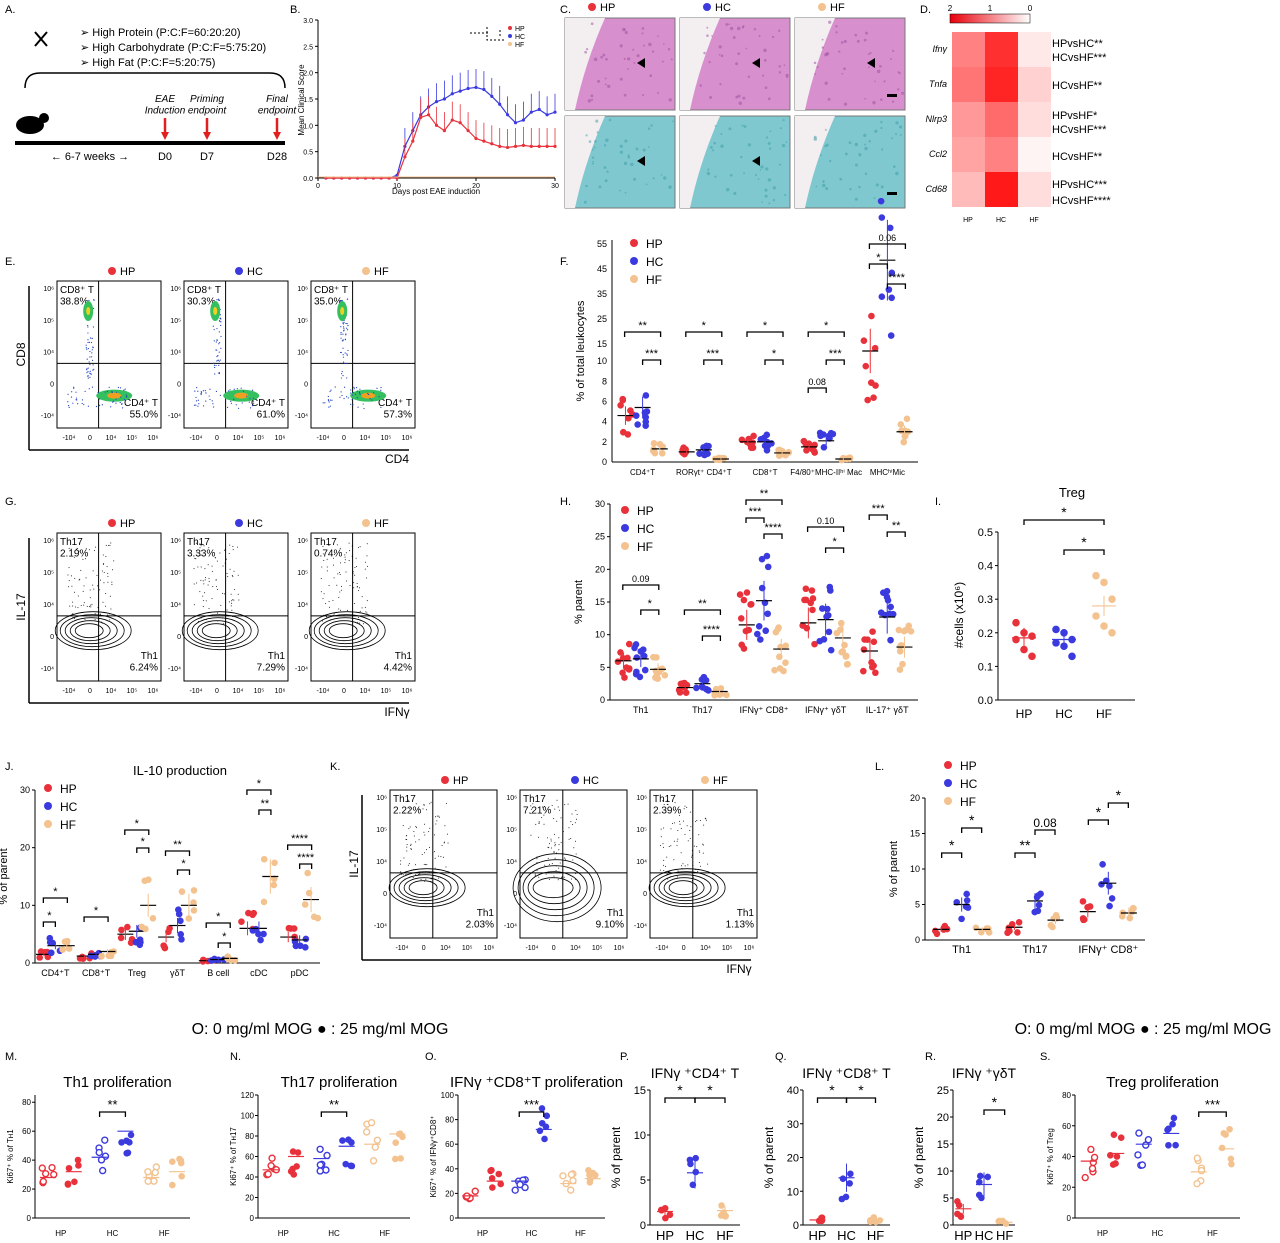  What do you see at coordinates (1069, 1218) in the screenshot?
I see `y-tick-label: 0` at bounding box center [1069, 1218].